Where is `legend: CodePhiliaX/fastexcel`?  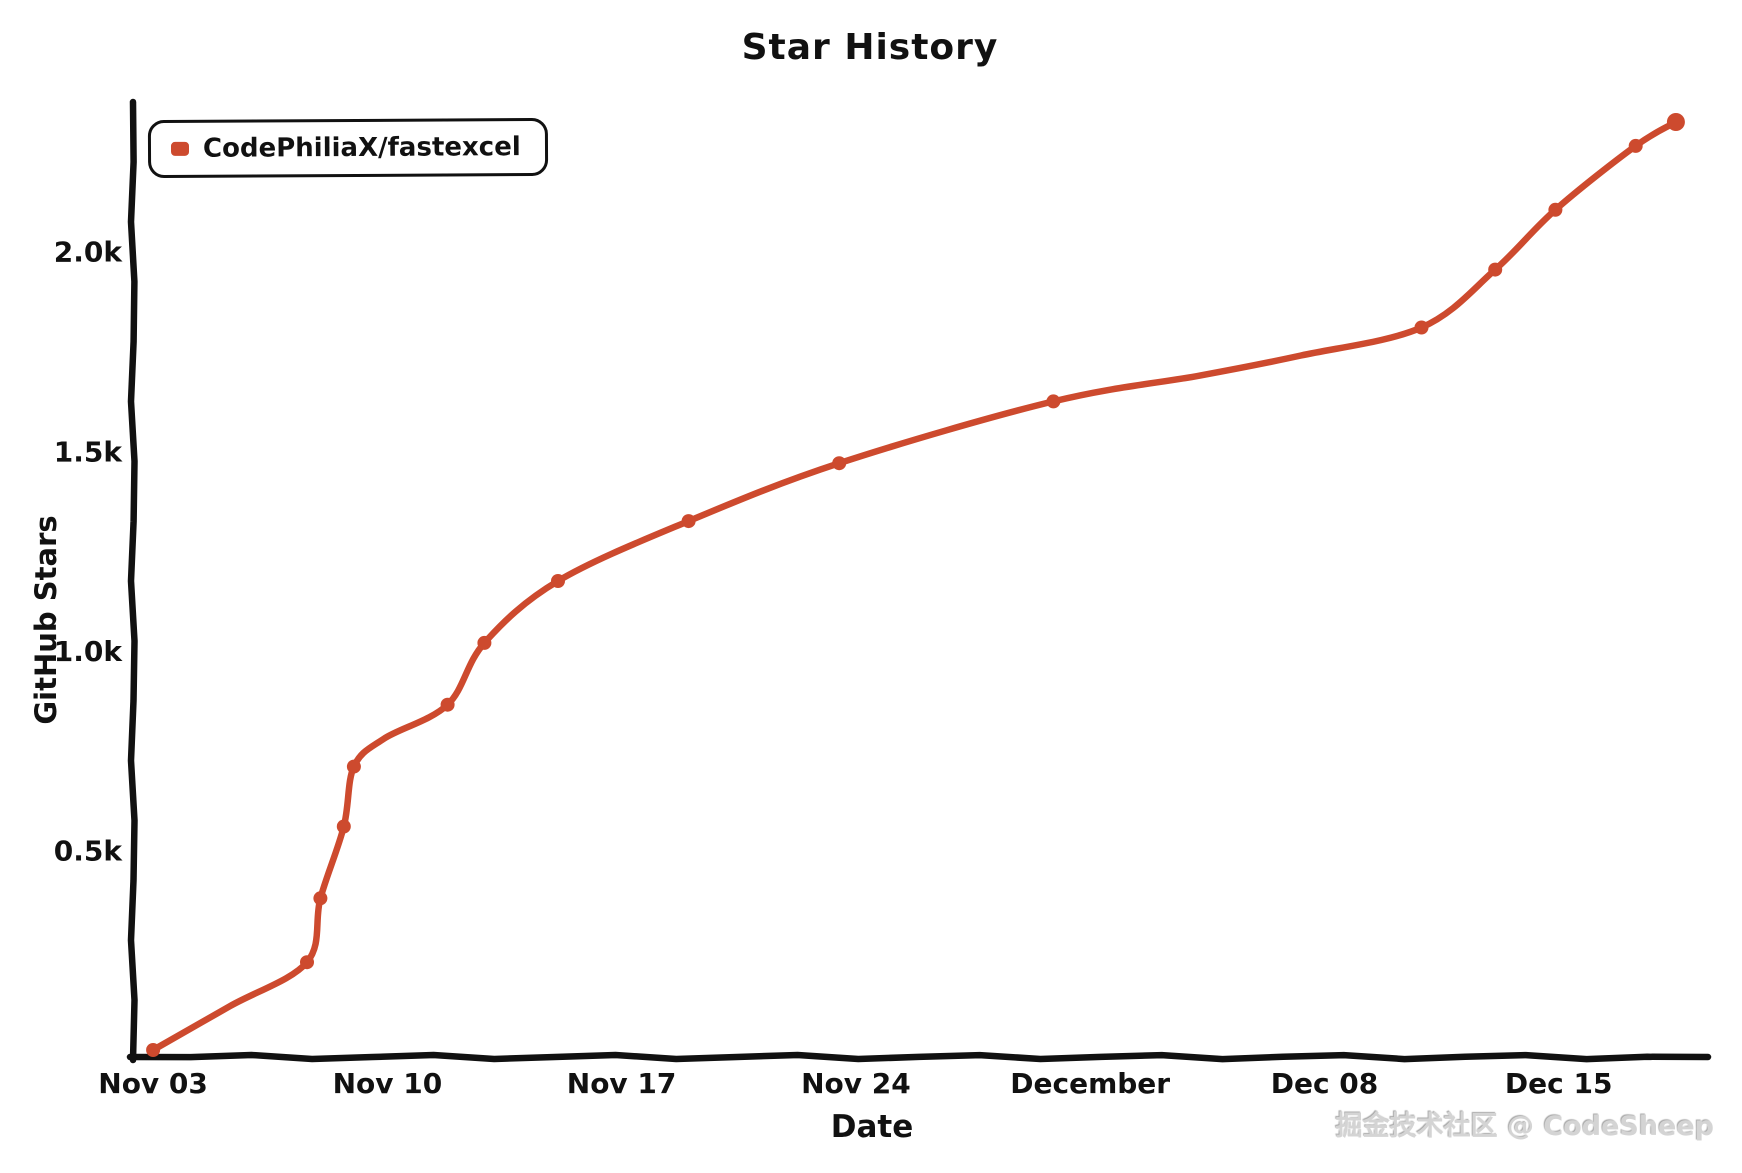 legend: CodePhiliaX/fastexcel is located at coordinates (347, 148).